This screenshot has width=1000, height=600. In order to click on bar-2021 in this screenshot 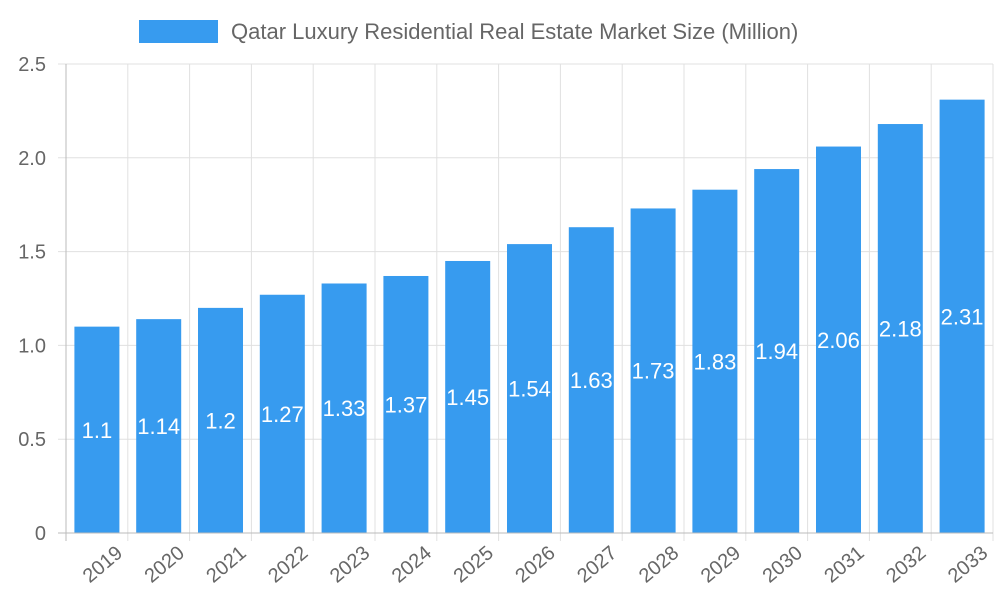, I will do `click(220, 420)`.